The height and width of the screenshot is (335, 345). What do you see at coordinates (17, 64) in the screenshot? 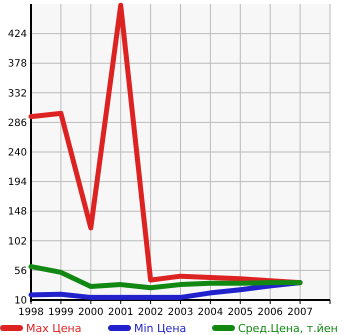
I see `y-tick-label: 378` at bounding box center [17, 64].